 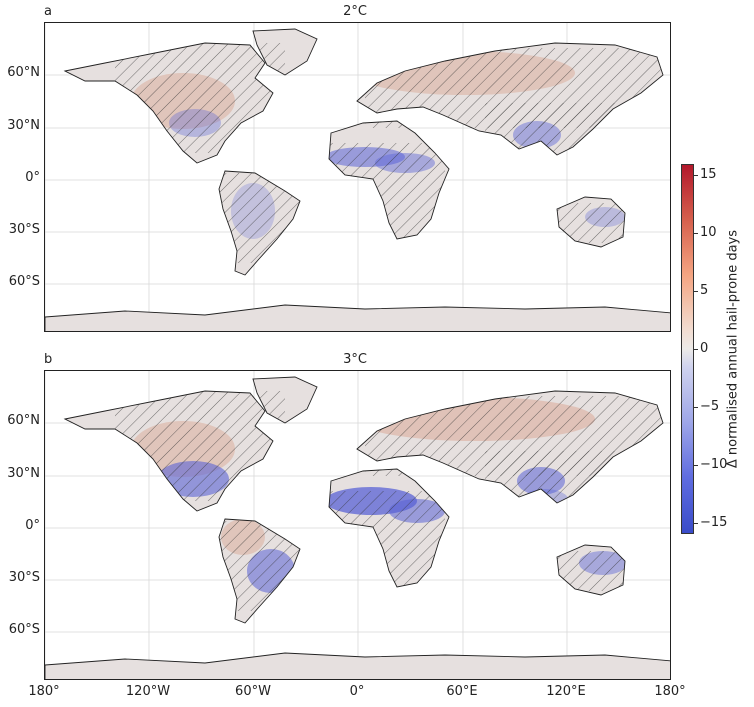 What do you see at coordinates (706, 406) in the screenshot?
I see `colorbar-tick-minus5: −5` at bounding box center [706, 406].